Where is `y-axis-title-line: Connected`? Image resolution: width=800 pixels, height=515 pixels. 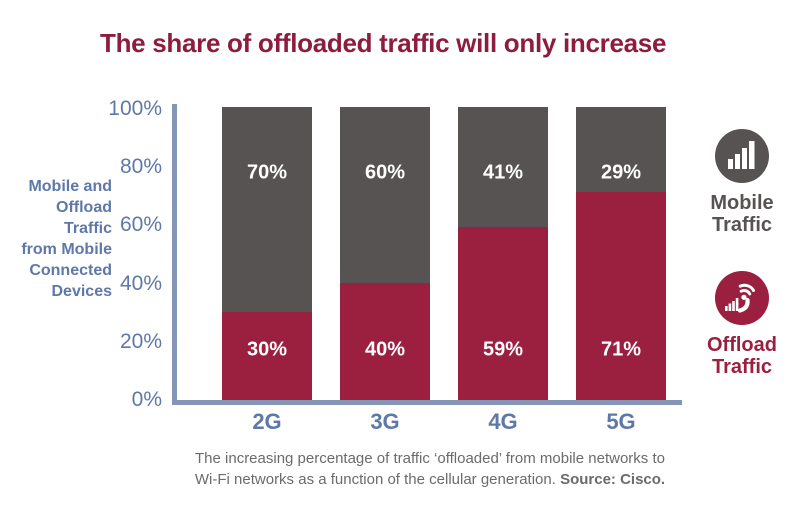
y-axis-title-line: Connected is located at coordinates (70, 270).